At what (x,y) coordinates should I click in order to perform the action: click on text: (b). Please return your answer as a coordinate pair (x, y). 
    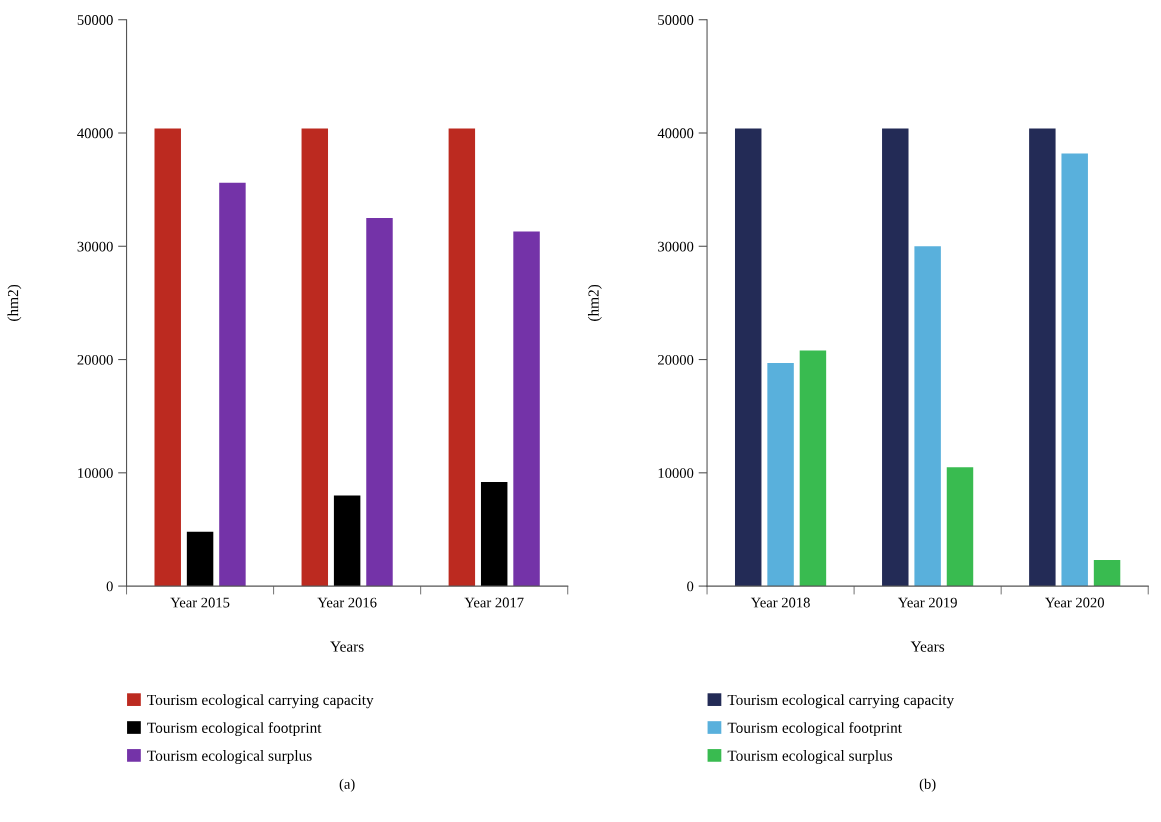
    Looking at the image, I should click on (927, 785).